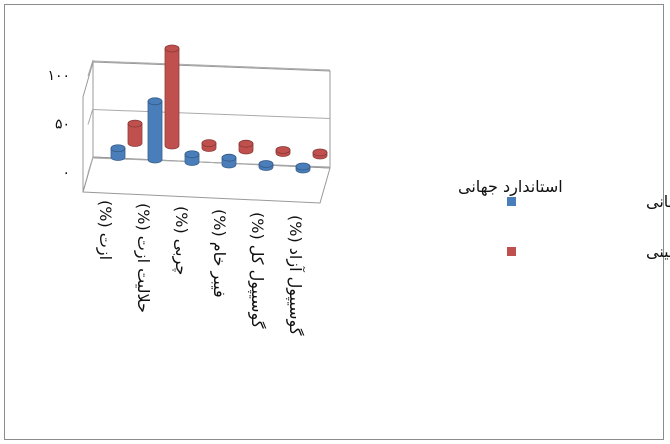  I want to click on chart-bars, so click(219, 109).